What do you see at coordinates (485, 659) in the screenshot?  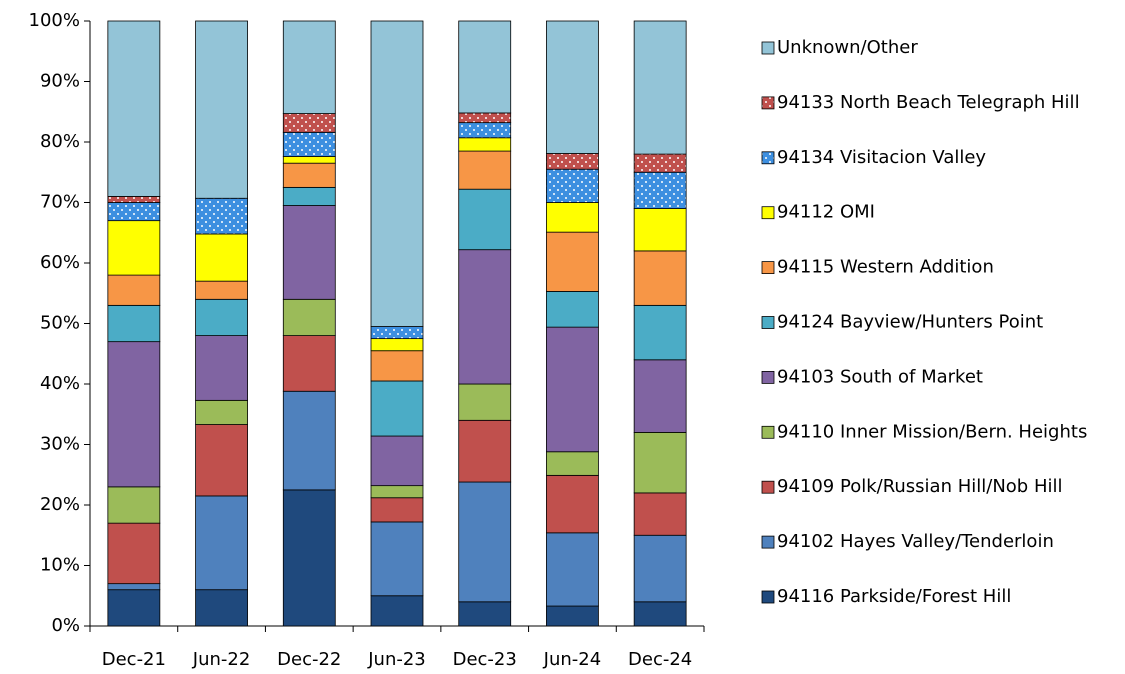 I see `x-tick-label: Dec-23` at bounding box center [485, 659].